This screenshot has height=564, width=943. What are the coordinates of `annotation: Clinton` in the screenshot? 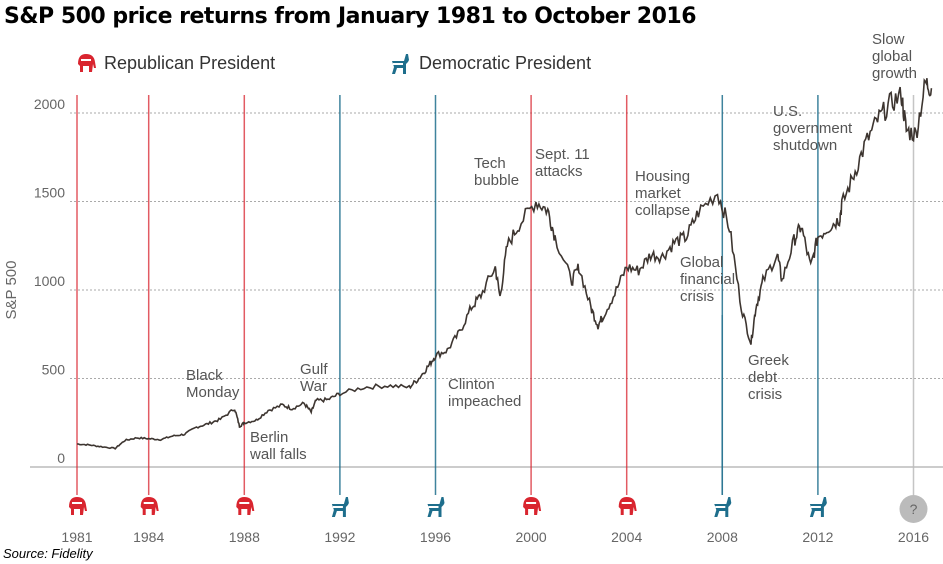 It's located at (471, 384).